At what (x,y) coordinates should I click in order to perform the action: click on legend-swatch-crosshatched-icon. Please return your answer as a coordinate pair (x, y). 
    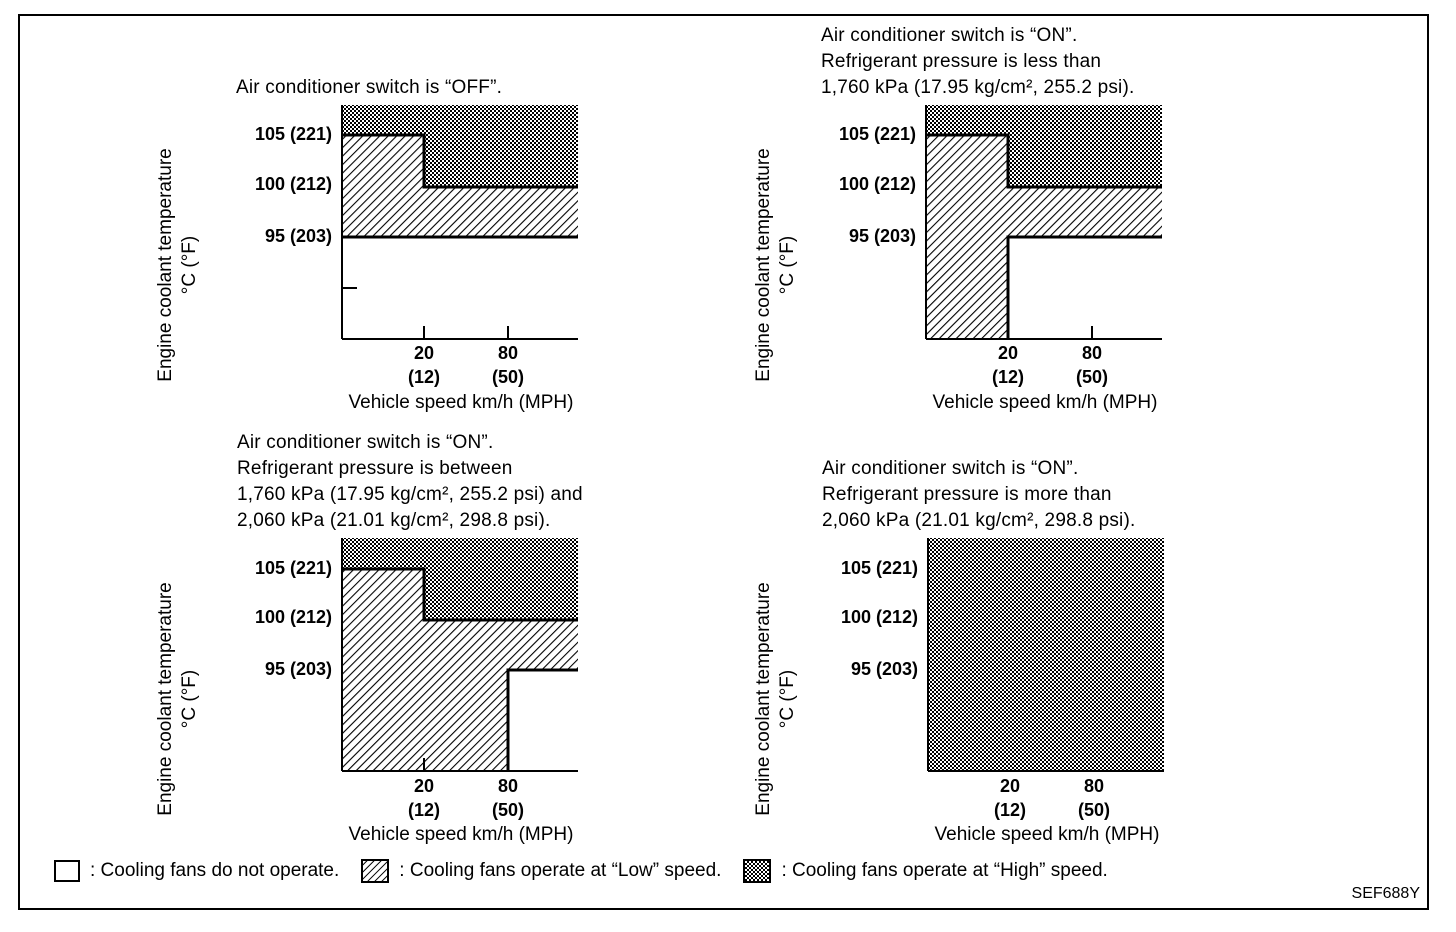
    Looking at the image, I should click on (757, 871).